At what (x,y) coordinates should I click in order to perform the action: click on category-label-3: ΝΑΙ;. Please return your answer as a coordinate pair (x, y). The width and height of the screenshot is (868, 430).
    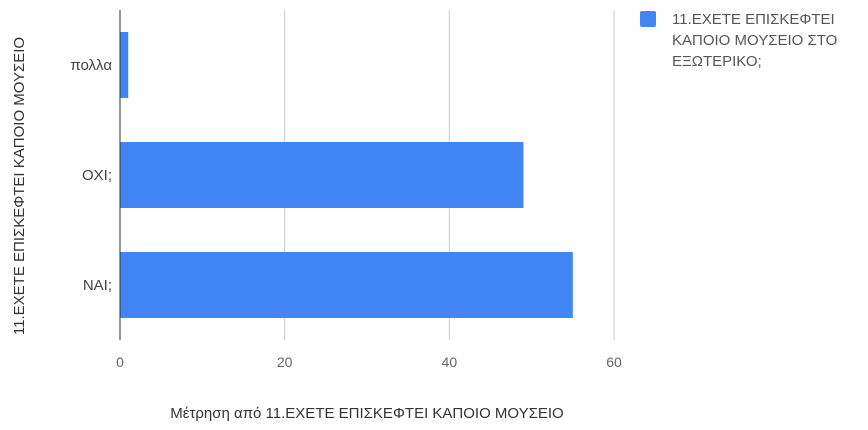
    Looking at the image, I should click on (97, 285).